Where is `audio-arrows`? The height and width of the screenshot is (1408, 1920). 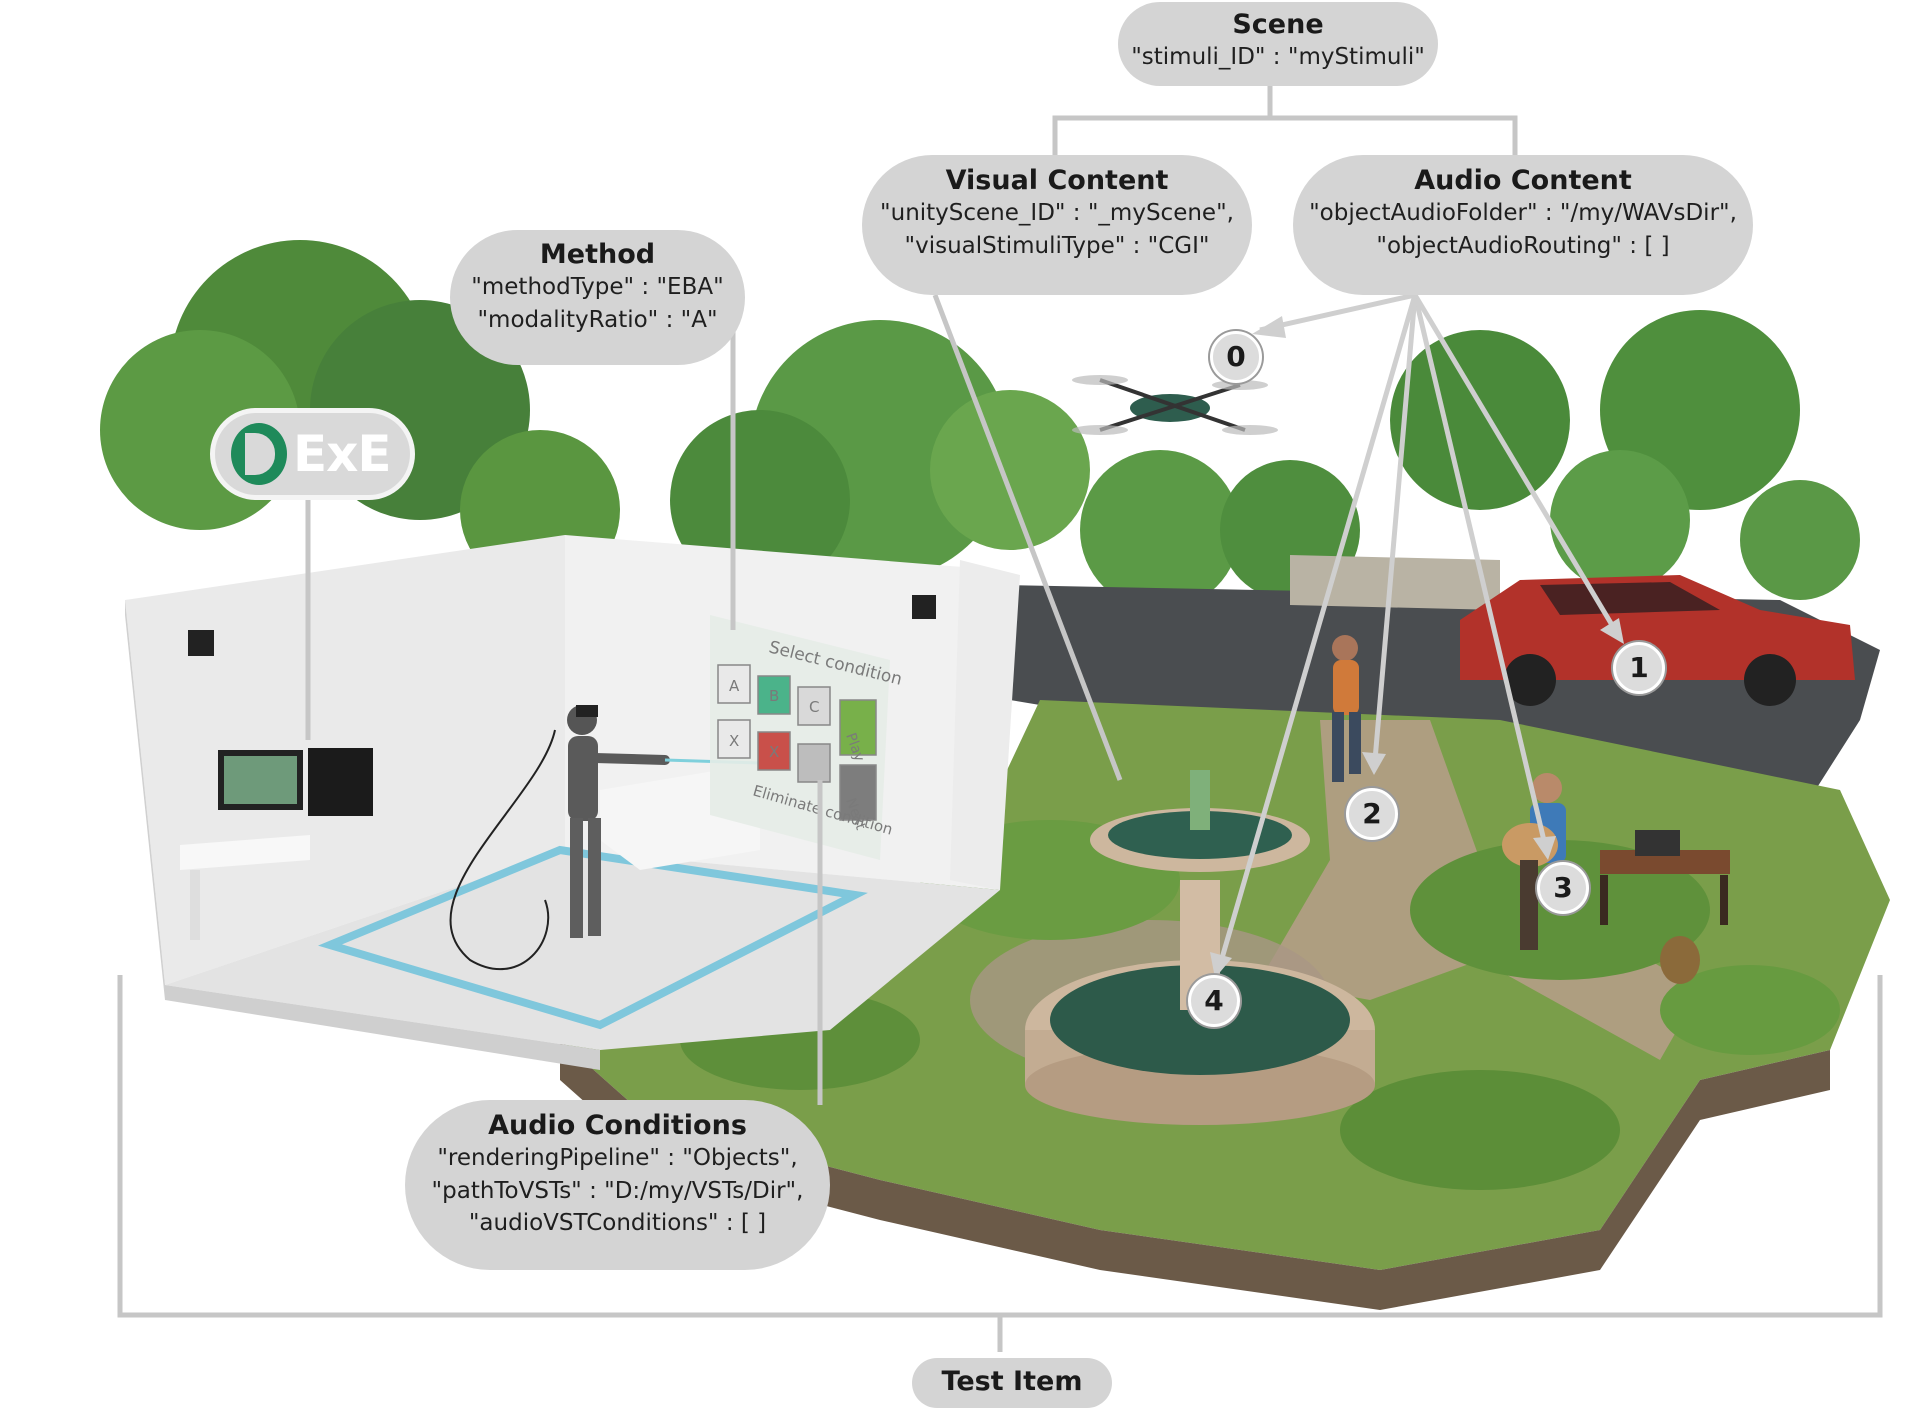 audio-arrows is located at coordinates (1417, 629).